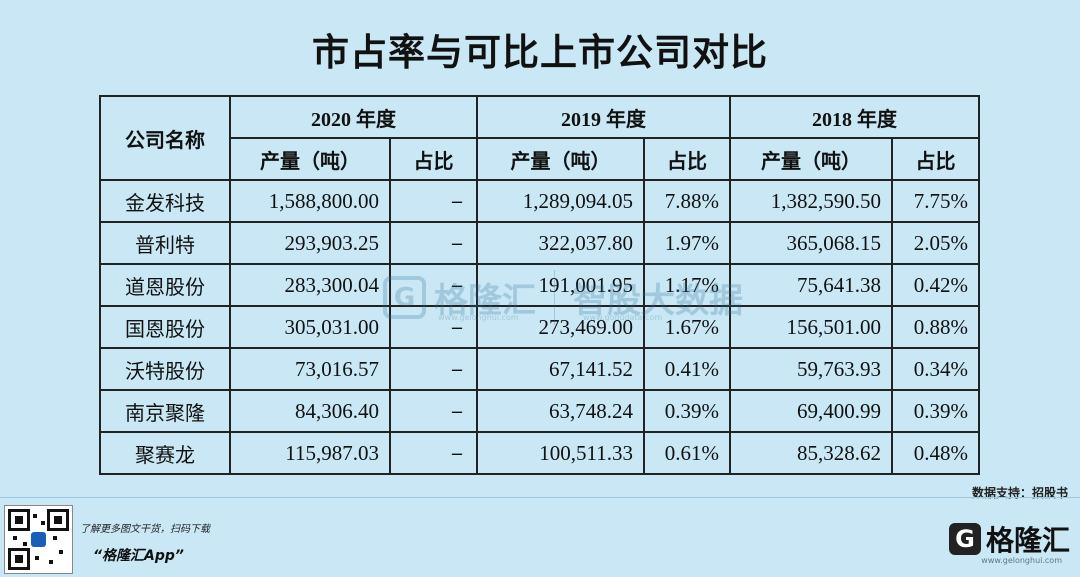  Describe the element at coordinates (165, 285) in the screenshot. I see `company-name: 道恩股份` at that location.